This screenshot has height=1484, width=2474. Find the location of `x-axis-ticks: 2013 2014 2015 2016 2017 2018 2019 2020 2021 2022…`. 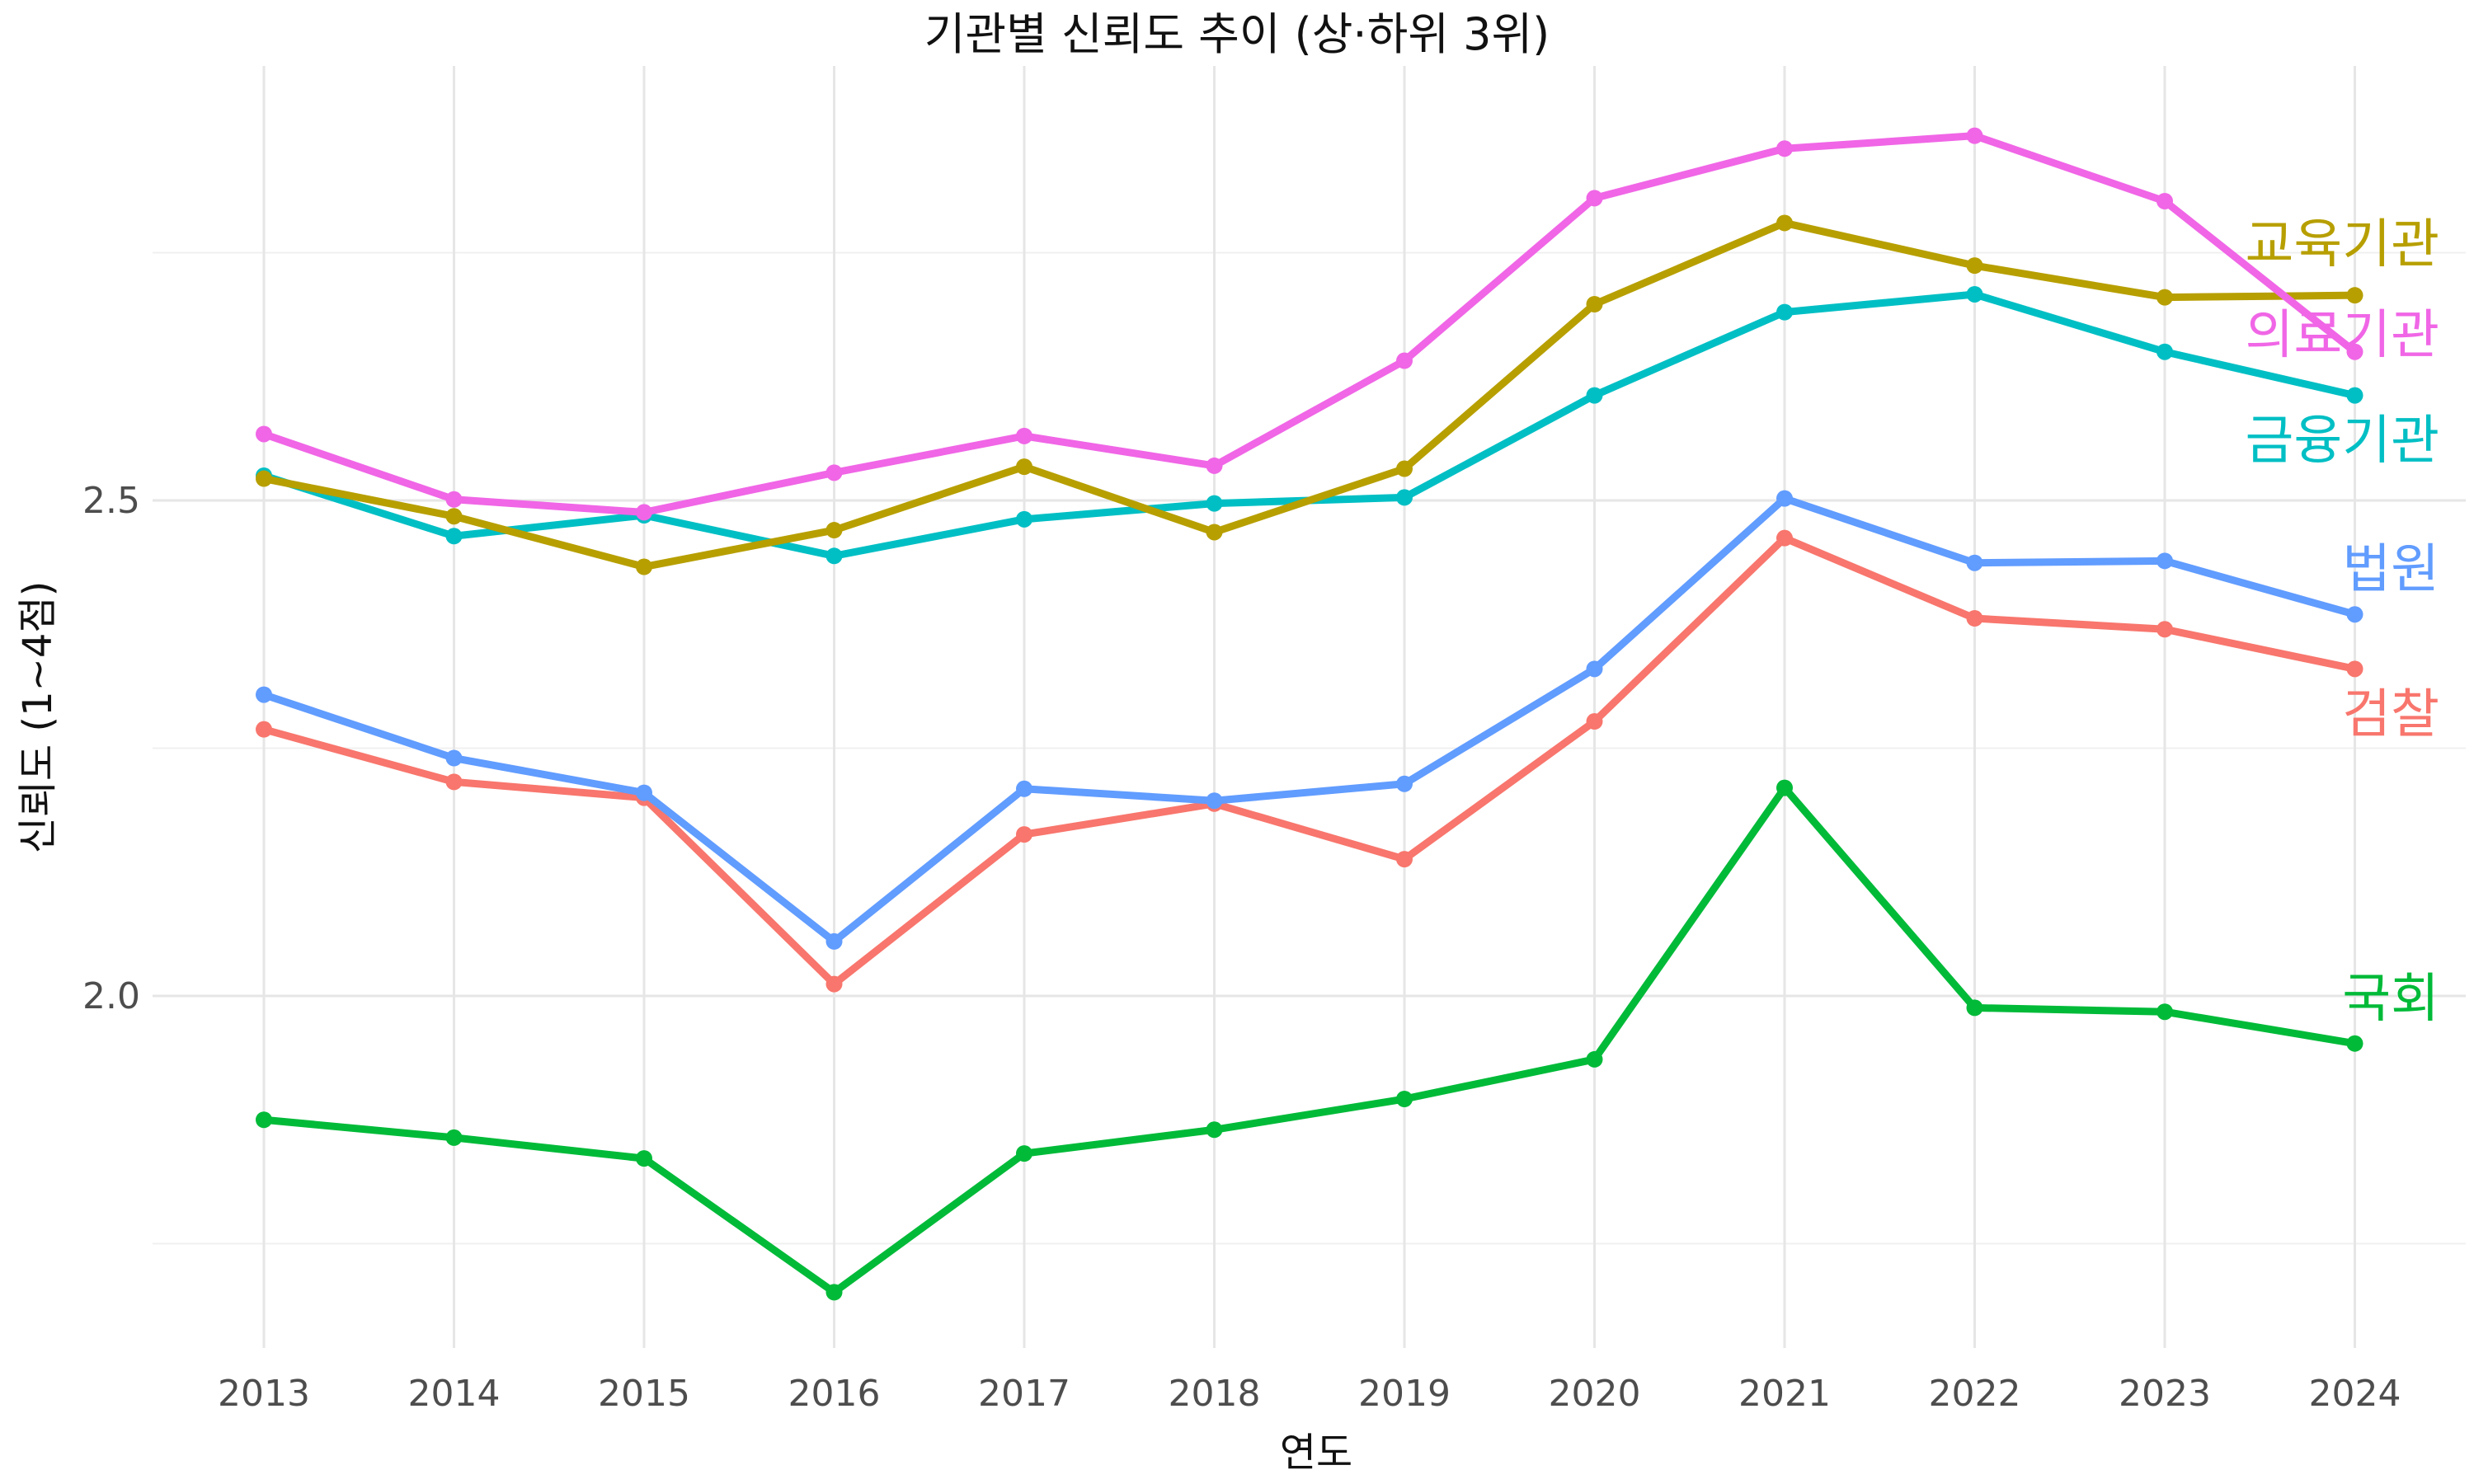

x-axis-ticks: 2013 2014 2015 2016 2017 2018 2019 2020 2021 2022… is located at coordinates (1309, 1394).